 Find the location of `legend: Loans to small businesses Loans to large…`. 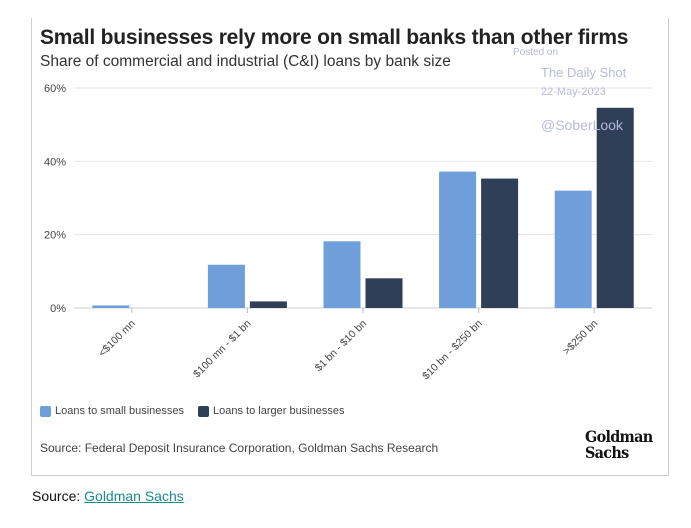

legend: Loans to small businesses Loans to large… is located at coordinates (192, 411).